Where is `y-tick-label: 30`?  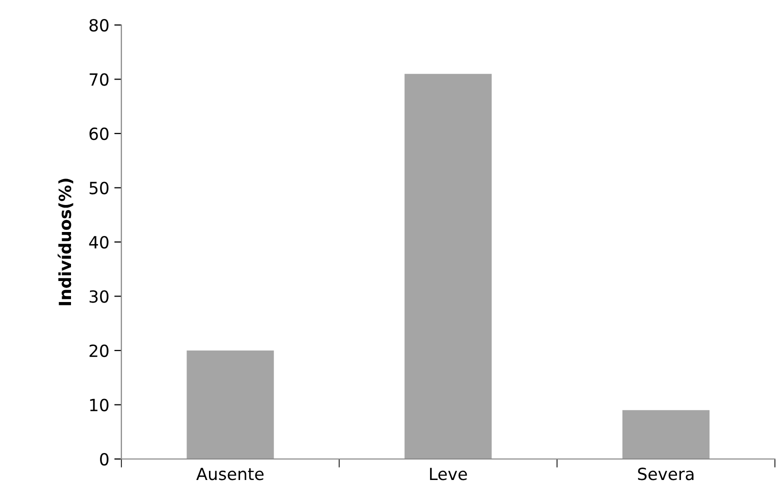
y-tick-label: 30 is located at coordinates (99, 296).